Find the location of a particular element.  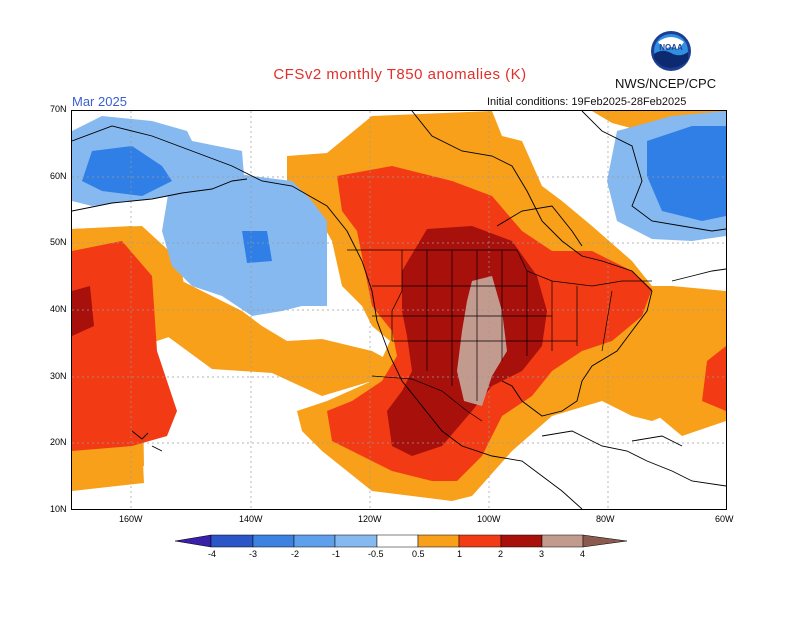

colorbar-label: -0.5 is located at coordinates (376, 554).